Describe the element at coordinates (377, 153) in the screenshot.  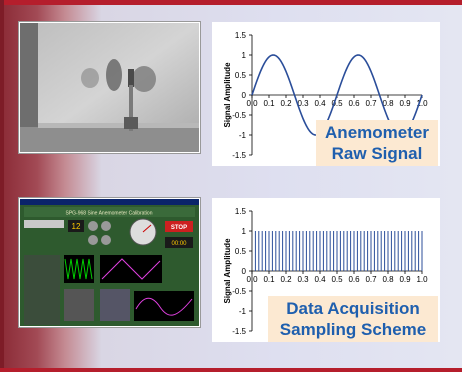
I see `raw-caption-line2: Raw Signal` at that location.